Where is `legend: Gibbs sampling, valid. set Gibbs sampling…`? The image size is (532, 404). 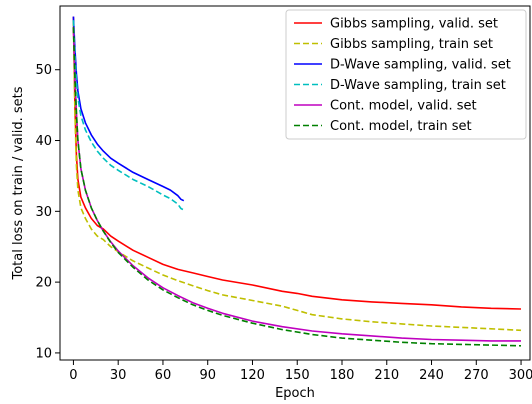 legend: Gibbs sampling, valid. set Gibbs sampling… is located at coordinates (406, 74).